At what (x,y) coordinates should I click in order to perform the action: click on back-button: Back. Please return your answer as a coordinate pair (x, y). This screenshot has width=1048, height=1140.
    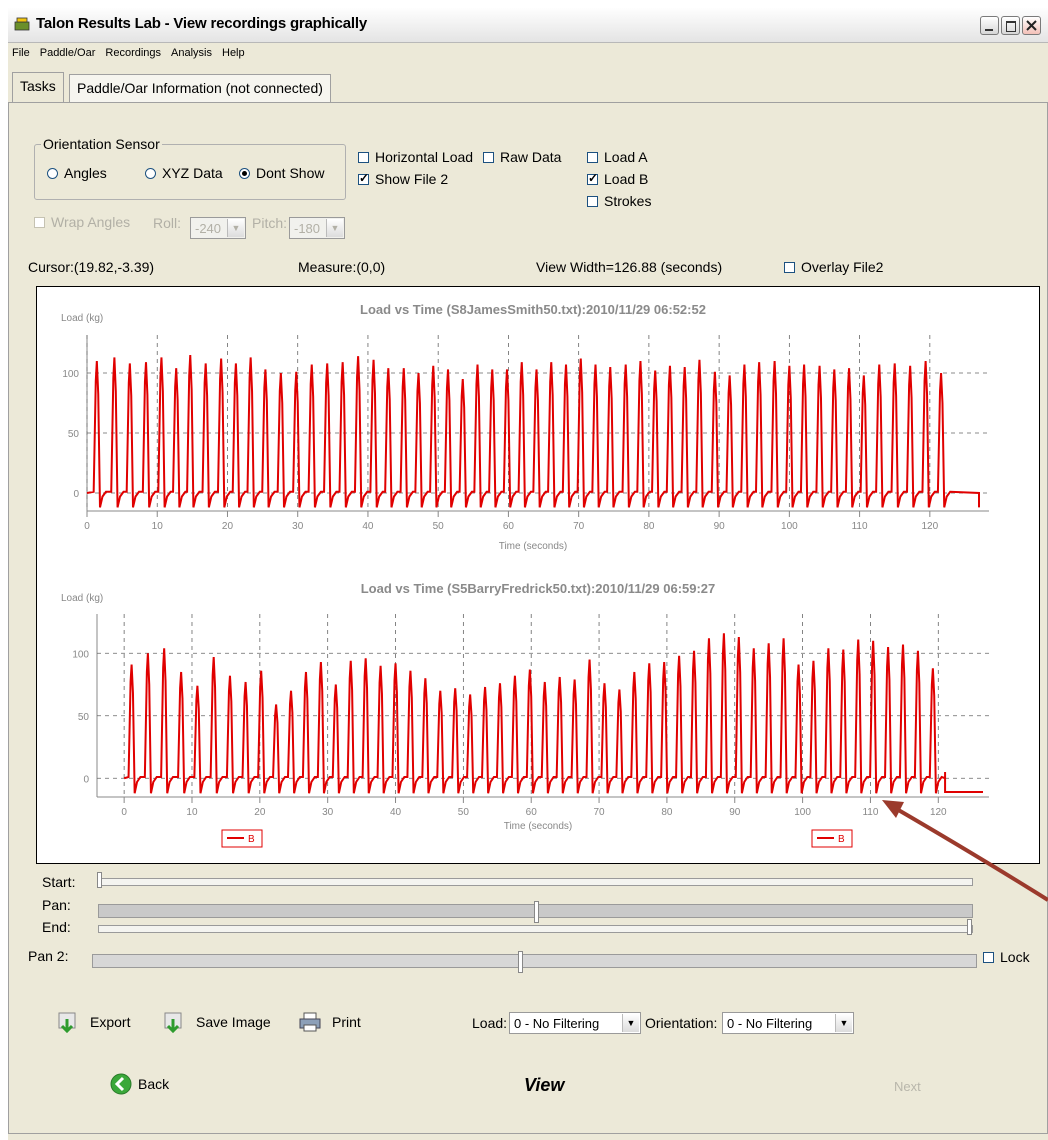
    Looking at the image, I should click on (139, 1084).